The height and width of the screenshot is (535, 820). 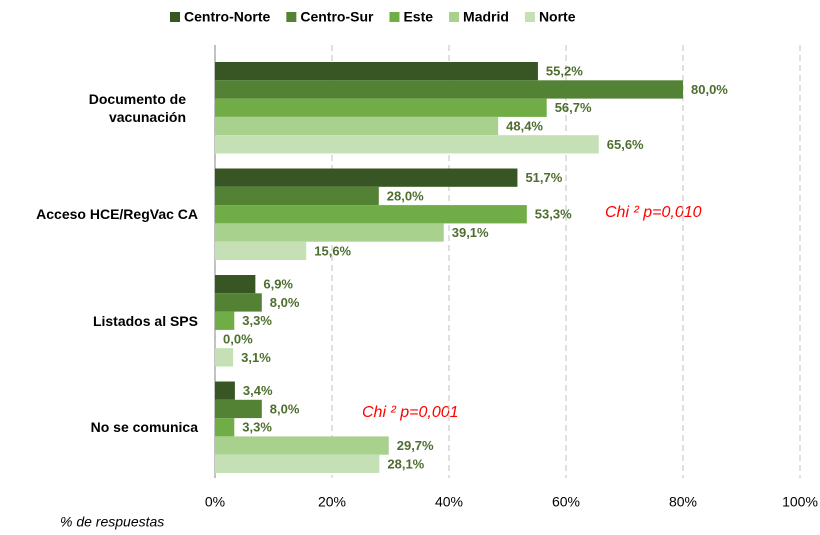 What do you see at coordinates (238, 338) in the screenshot?
I see `value-label: 0,0%` at bounding box center [238, 338].